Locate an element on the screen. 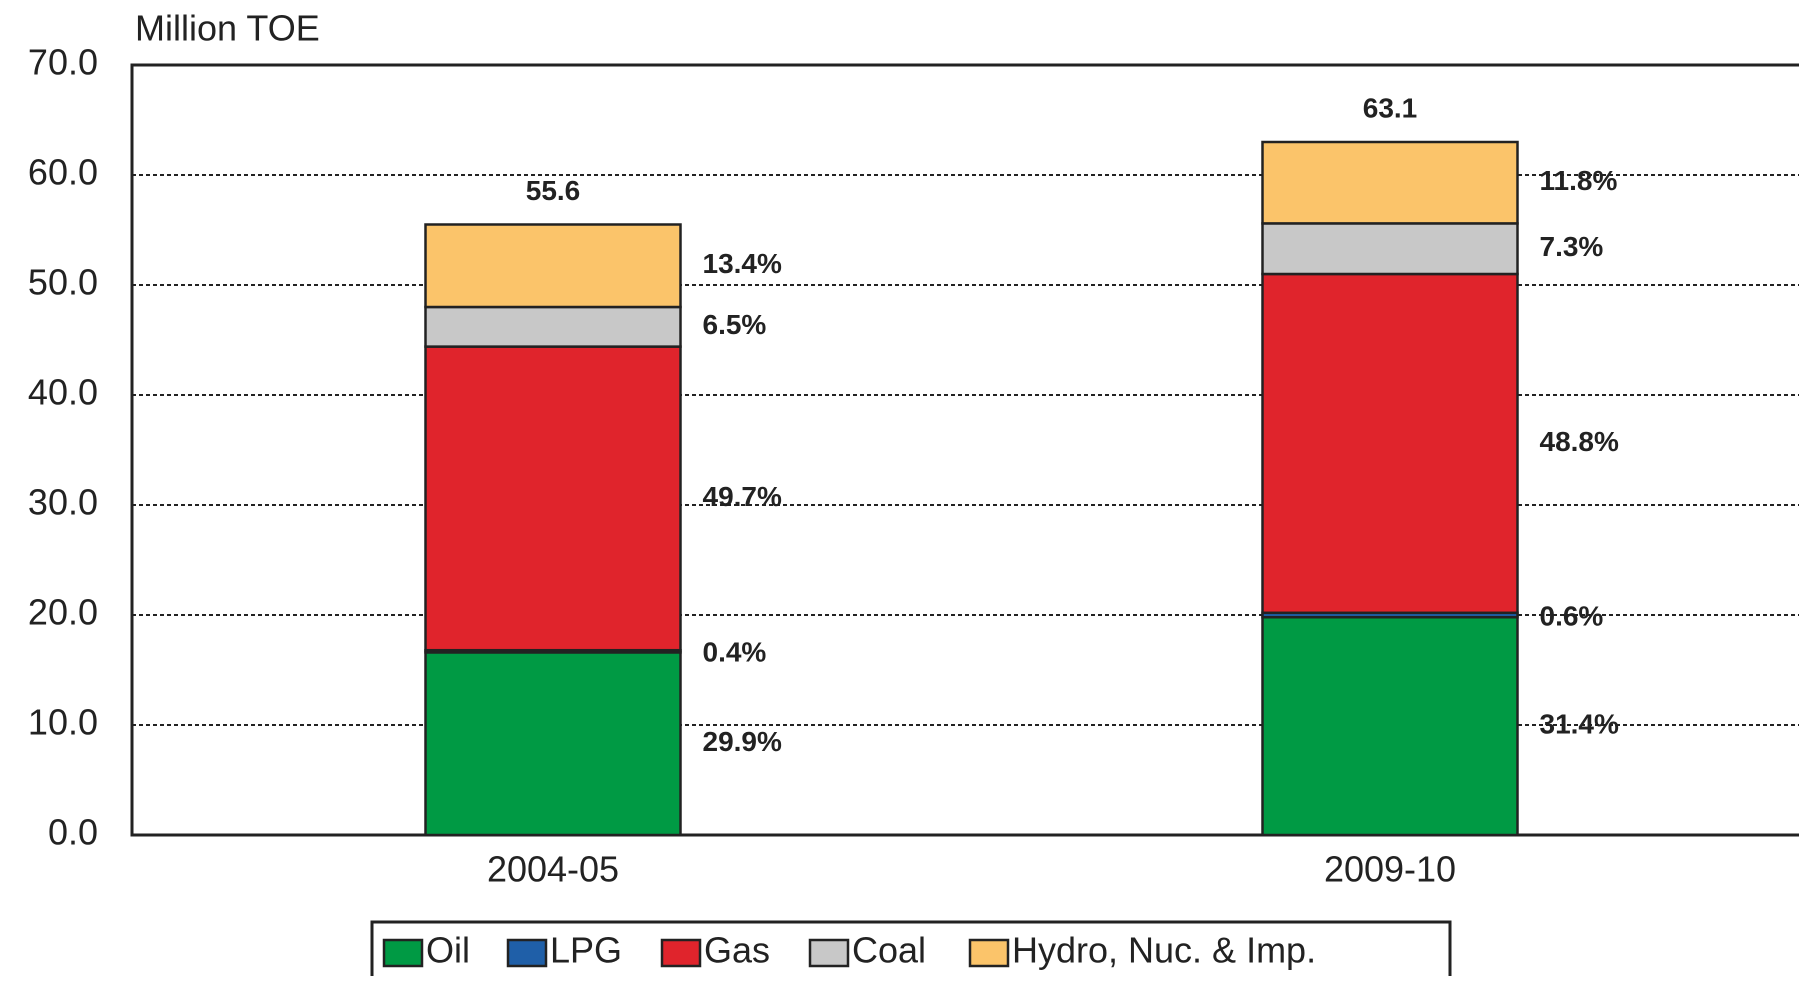  y-tick-label: 40.0 is located at coordinates (63, 392).